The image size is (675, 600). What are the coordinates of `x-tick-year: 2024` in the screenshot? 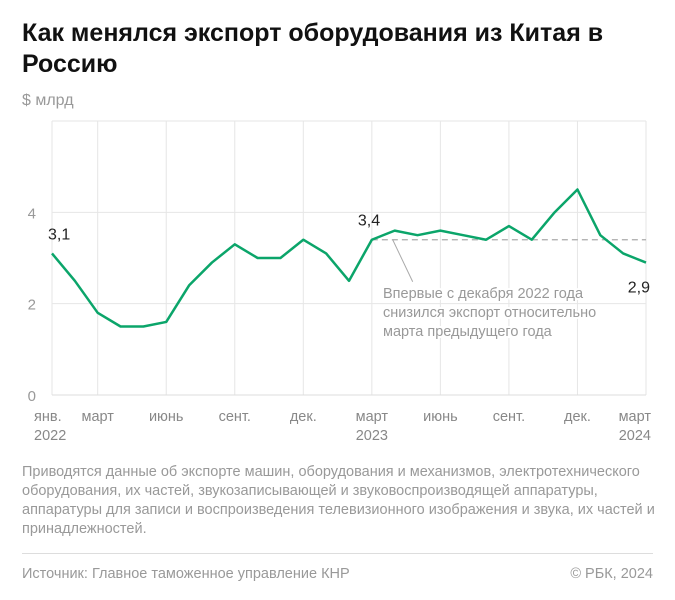 It's located at (635, 436).